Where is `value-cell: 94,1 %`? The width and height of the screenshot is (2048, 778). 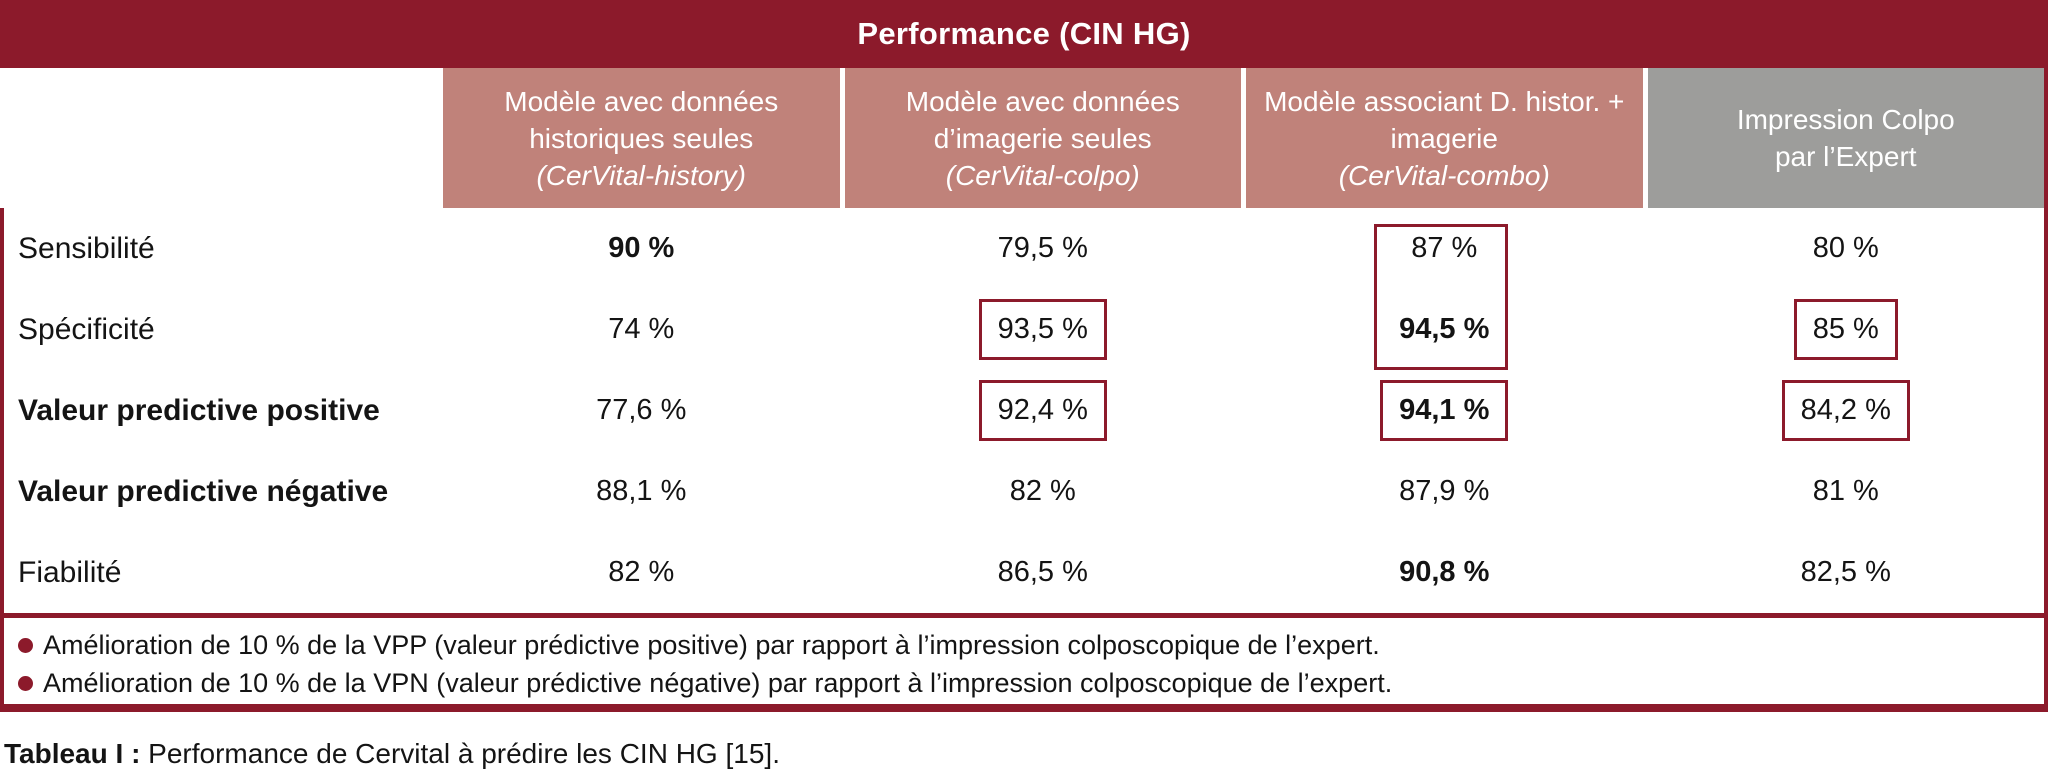
value-cell: 94,1 % is located at coordinates (1444, 410).